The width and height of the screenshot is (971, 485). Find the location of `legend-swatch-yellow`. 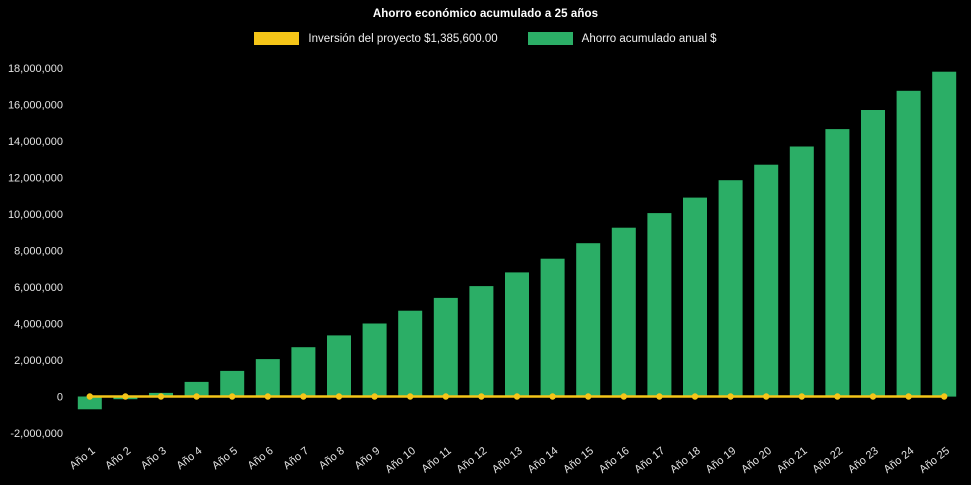

legend-swatch-yellow is located at coordinates (277, 38).